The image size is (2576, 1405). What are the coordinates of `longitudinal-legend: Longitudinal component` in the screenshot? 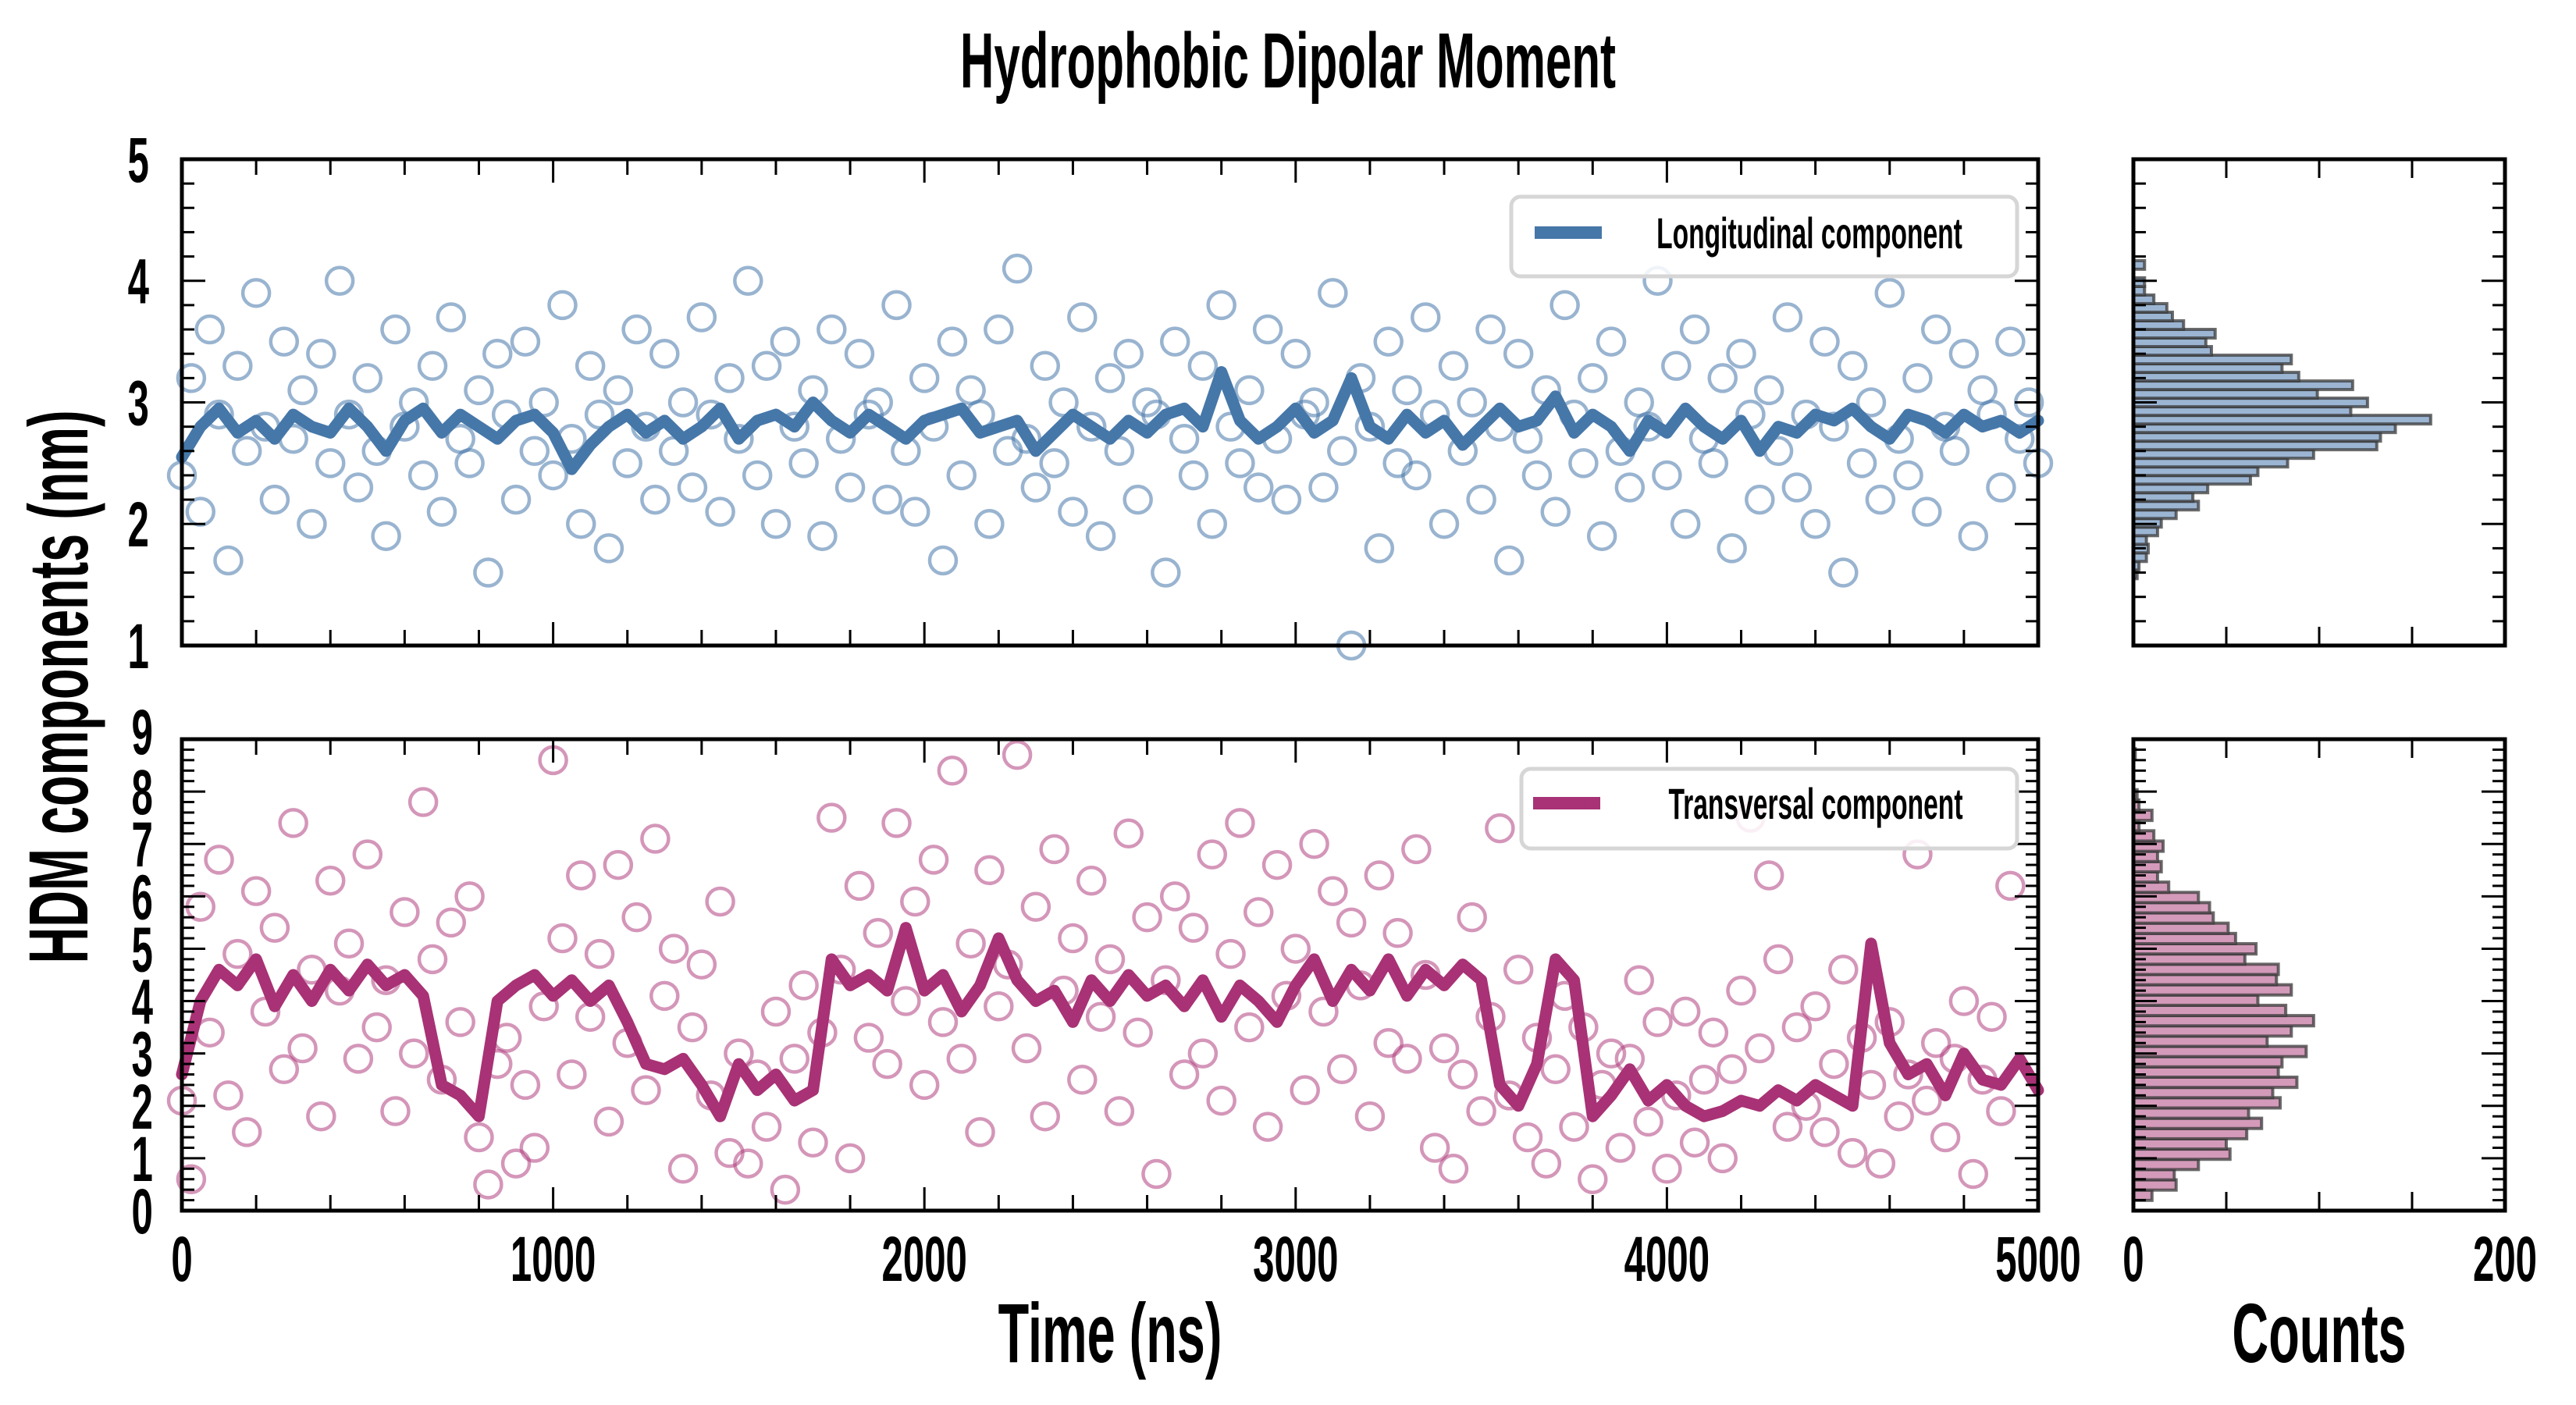 It's located at (1764, 237).